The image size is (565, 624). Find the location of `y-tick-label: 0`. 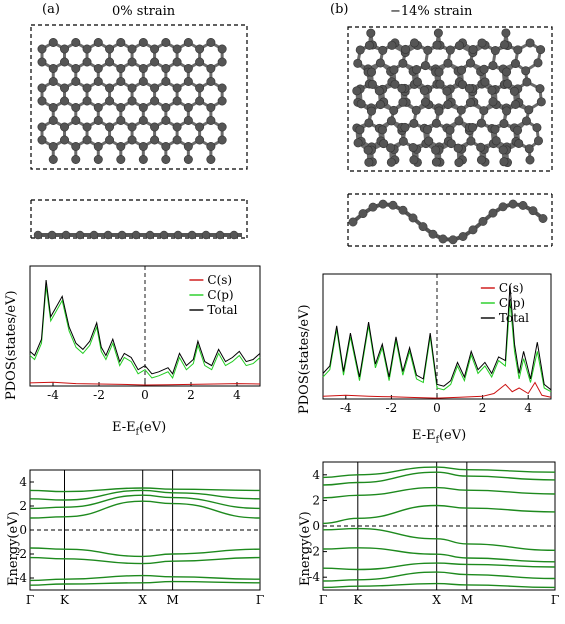

y-tick-label: 0 is located at coordinates (316, 526).